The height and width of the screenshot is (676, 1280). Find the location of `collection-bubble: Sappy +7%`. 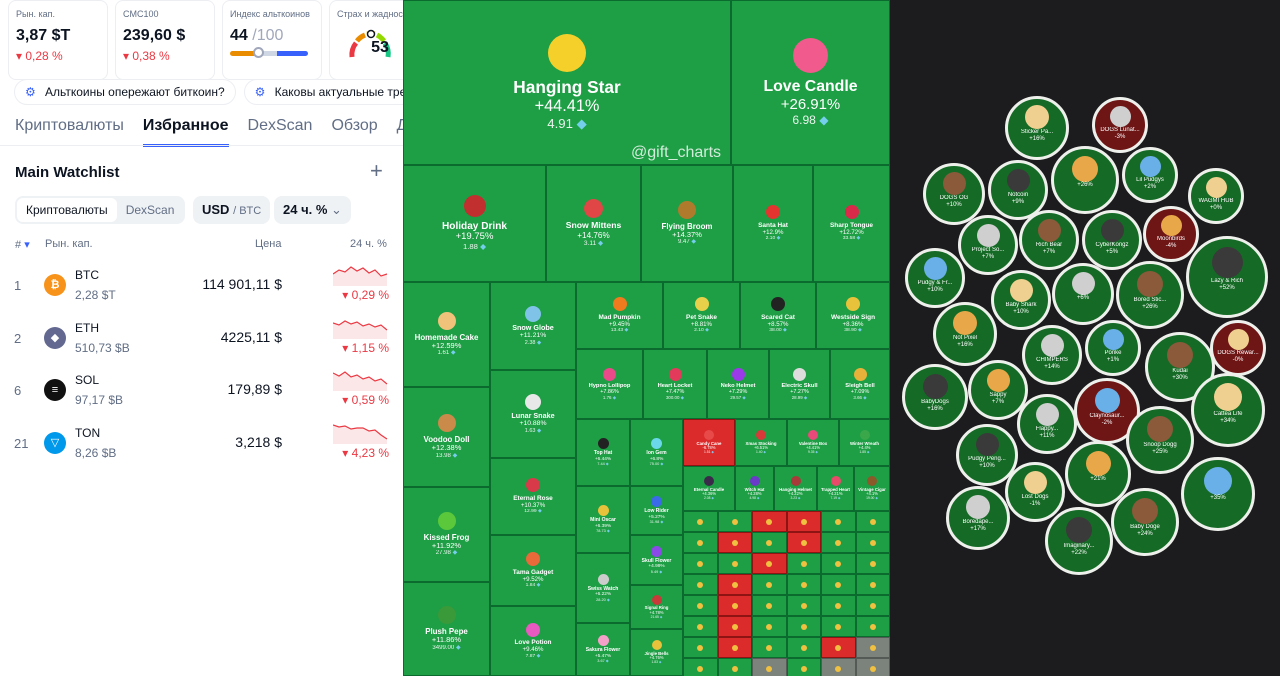

collection-bubble: Sappy +7% is located at coordinates (998, 390).